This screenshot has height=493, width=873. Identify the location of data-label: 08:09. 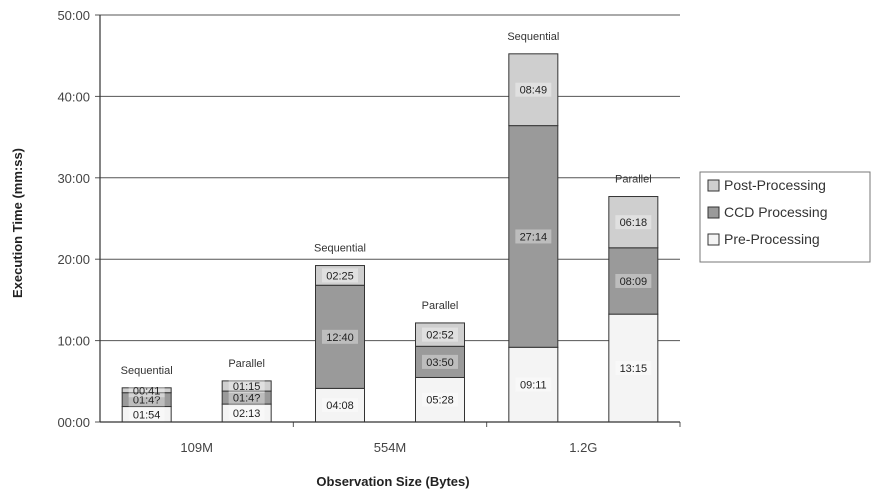
(634, 282).